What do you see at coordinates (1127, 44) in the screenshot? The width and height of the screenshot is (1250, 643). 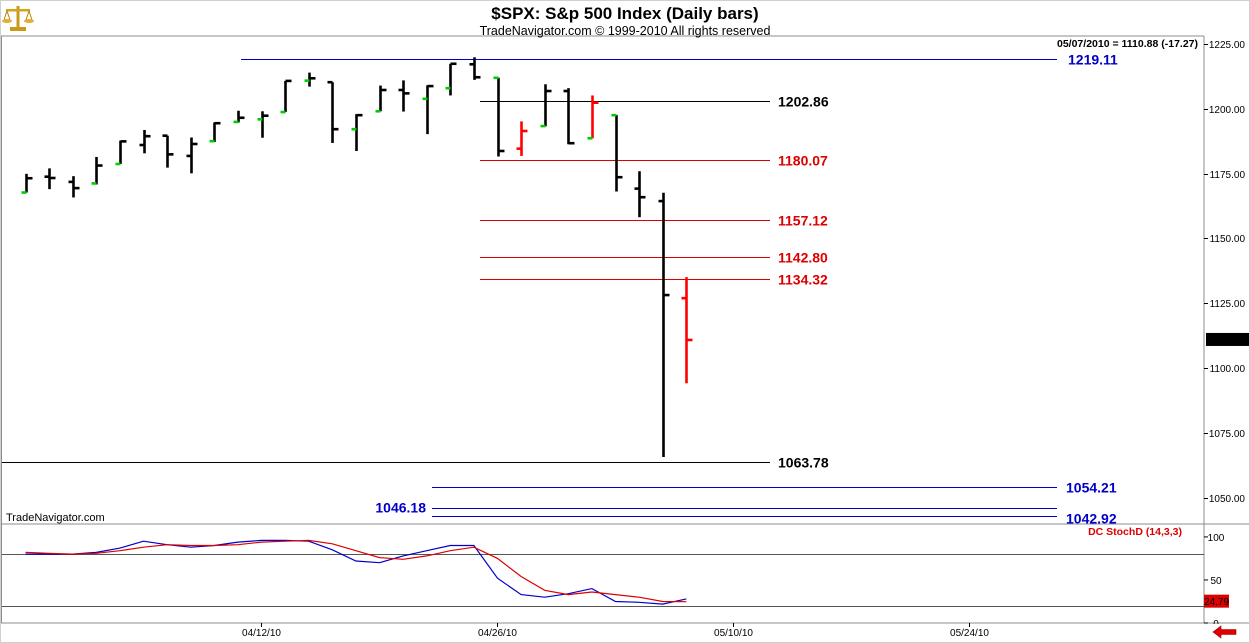 I see `quote-readout: 05/07/2010 = 1110.88 (-17.27)` at bounding box center [1127, 44].